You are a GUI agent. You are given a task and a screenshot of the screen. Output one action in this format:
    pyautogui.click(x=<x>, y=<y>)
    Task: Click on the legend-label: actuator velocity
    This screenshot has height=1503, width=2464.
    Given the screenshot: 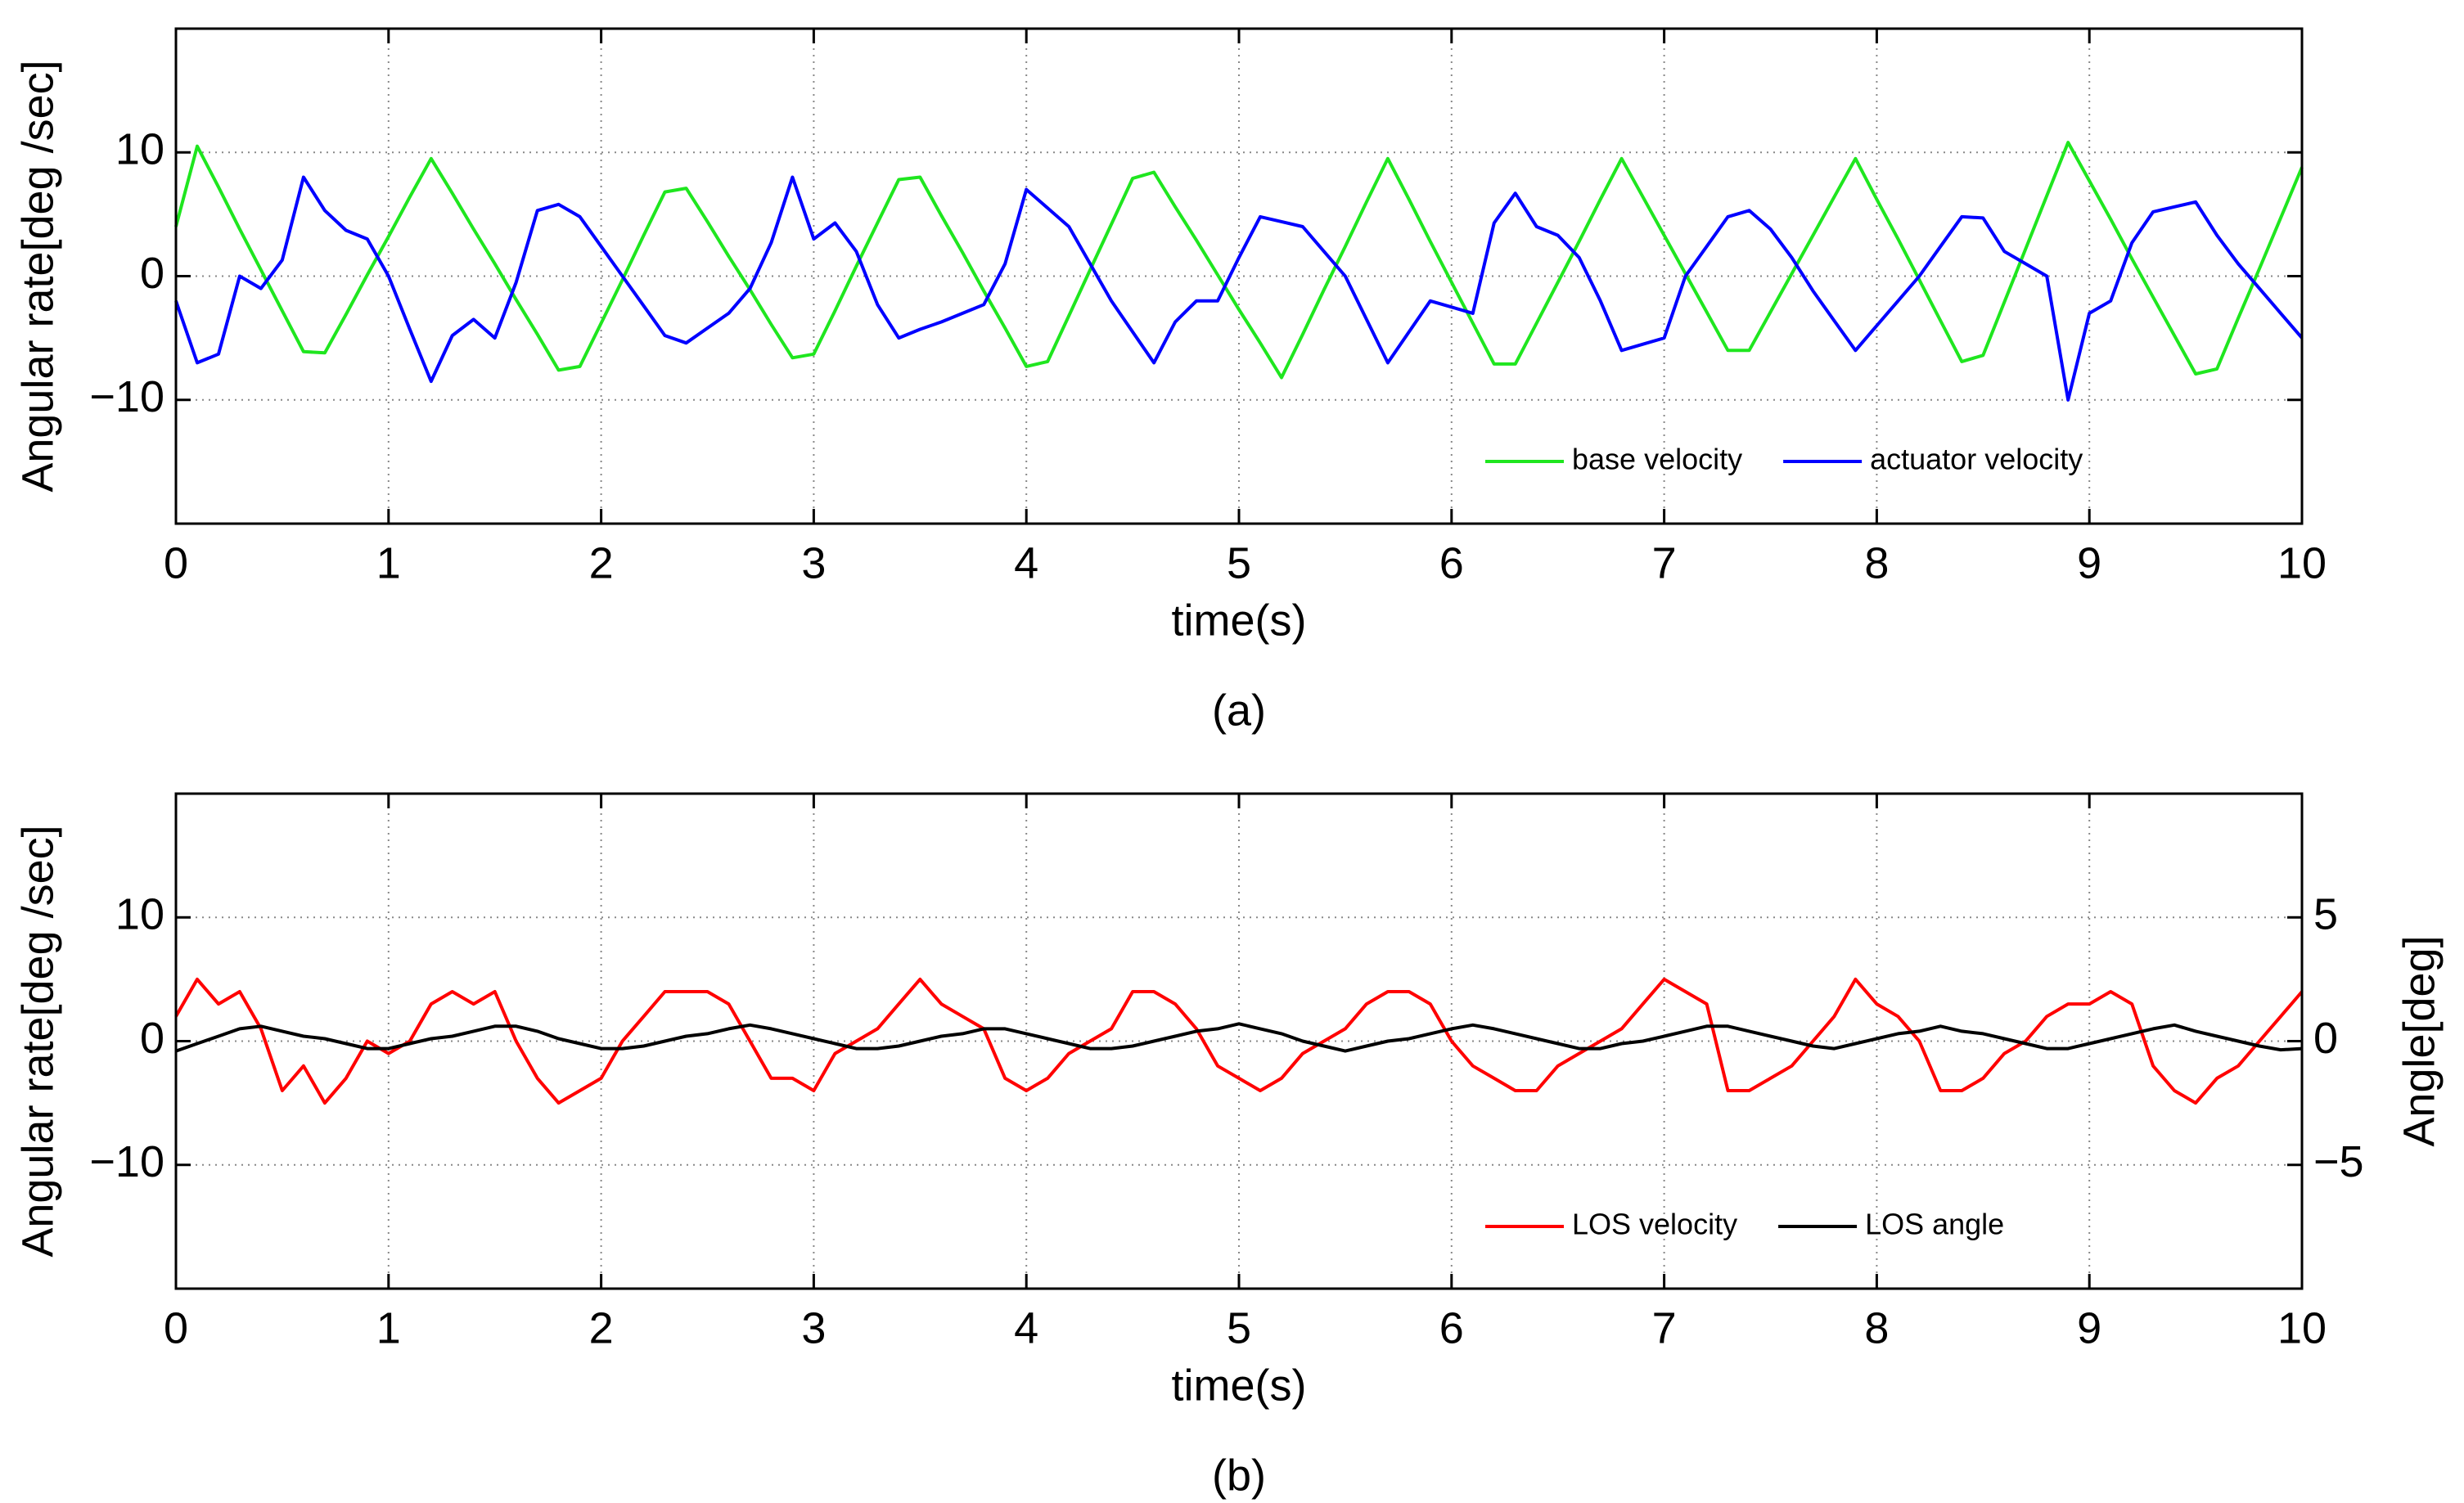 What is the action you would take?
    pyautogui.click(x=1977, y=460)
    